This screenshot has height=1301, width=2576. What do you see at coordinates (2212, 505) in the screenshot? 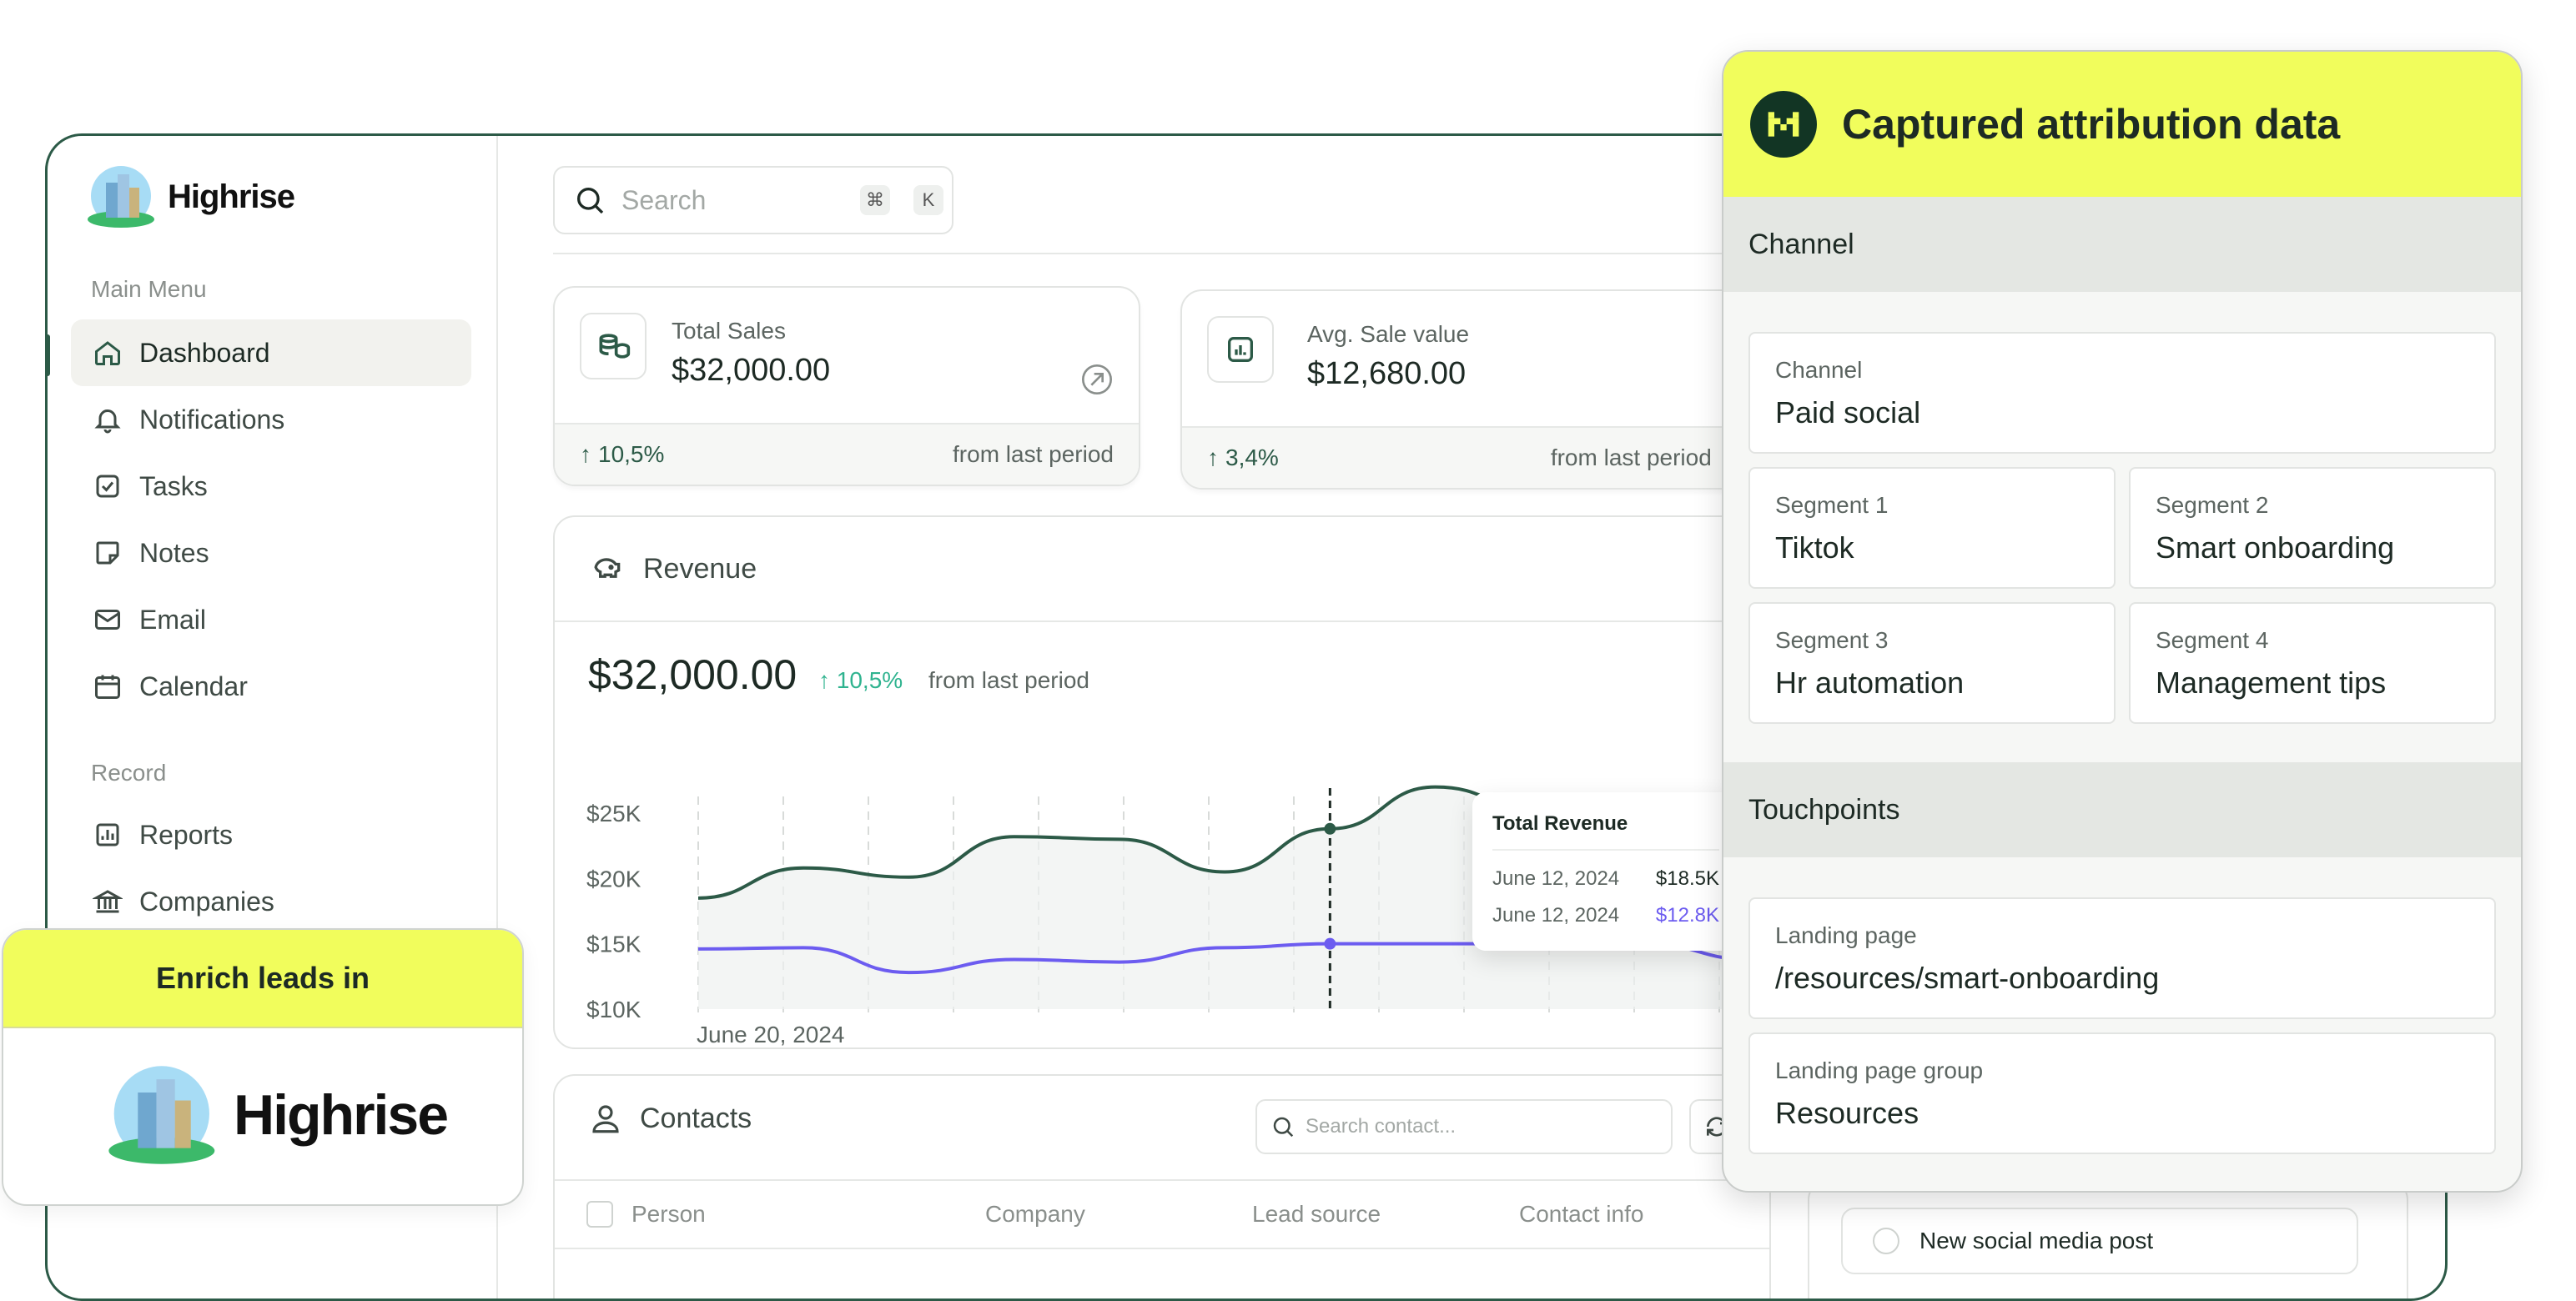
I see `field-label: Segment 2` at bounding box center [2212, 505].